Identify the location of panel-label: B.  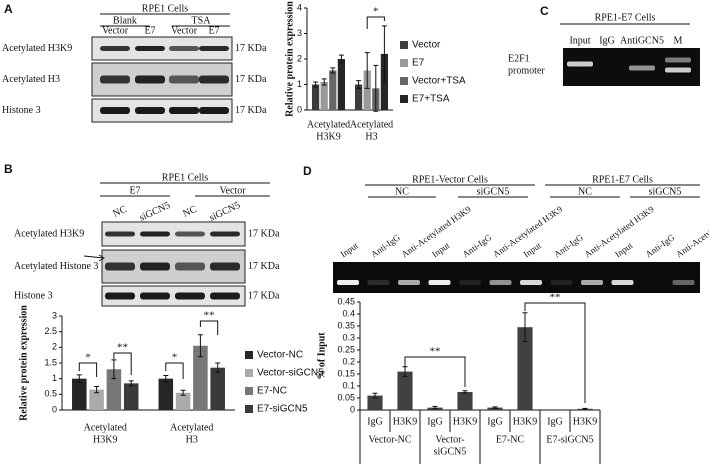
(8, 169).